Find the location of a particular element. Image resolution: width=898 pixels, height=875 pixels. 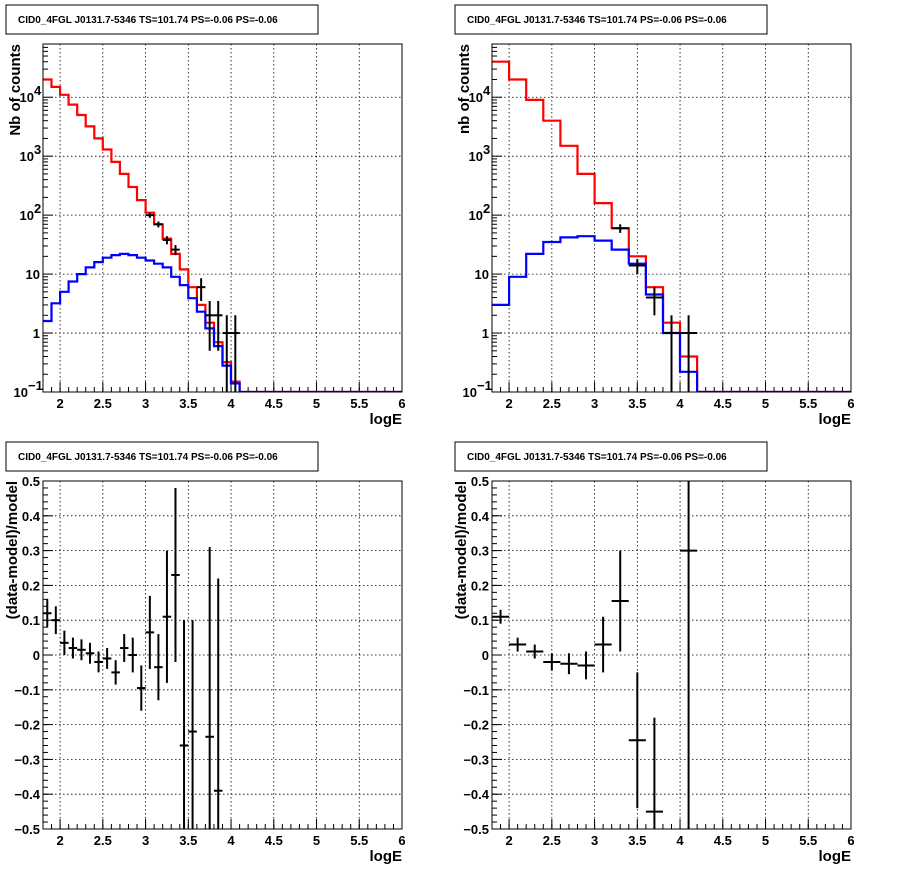

y-tick-label: −0.3 is located at coordinates (27, 759).